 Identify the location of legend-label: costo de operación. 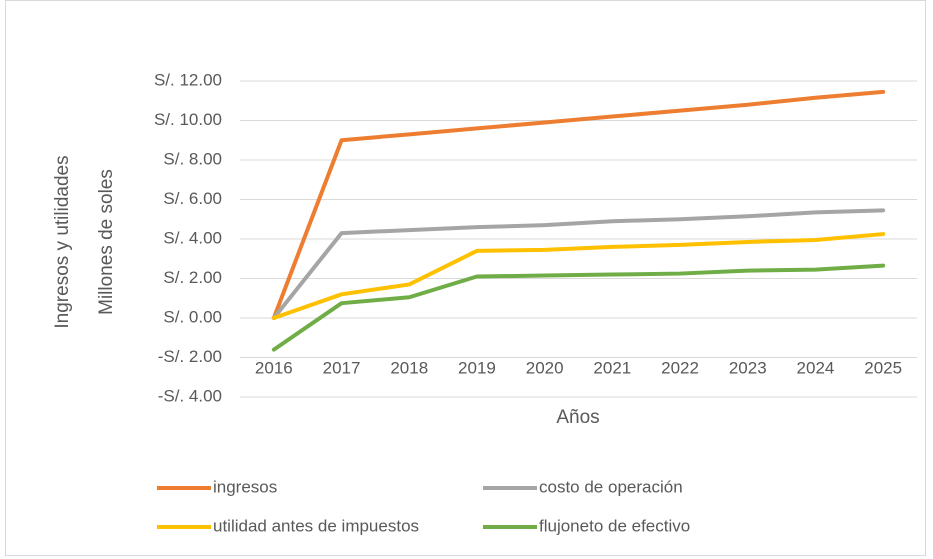
(611, 486).